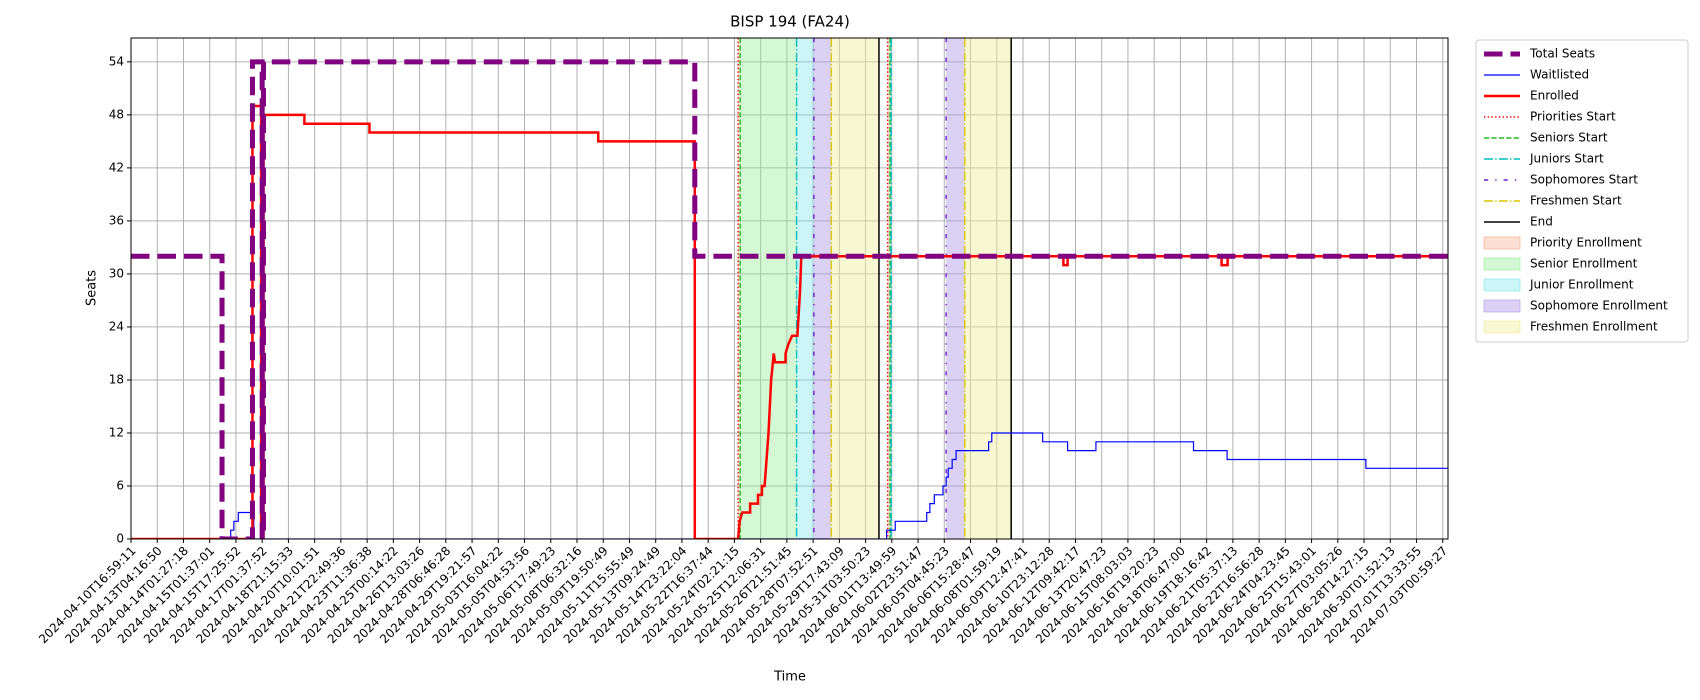 This screenshot has width=1700, height=700. I want to click on series-line, so click(789, 485).